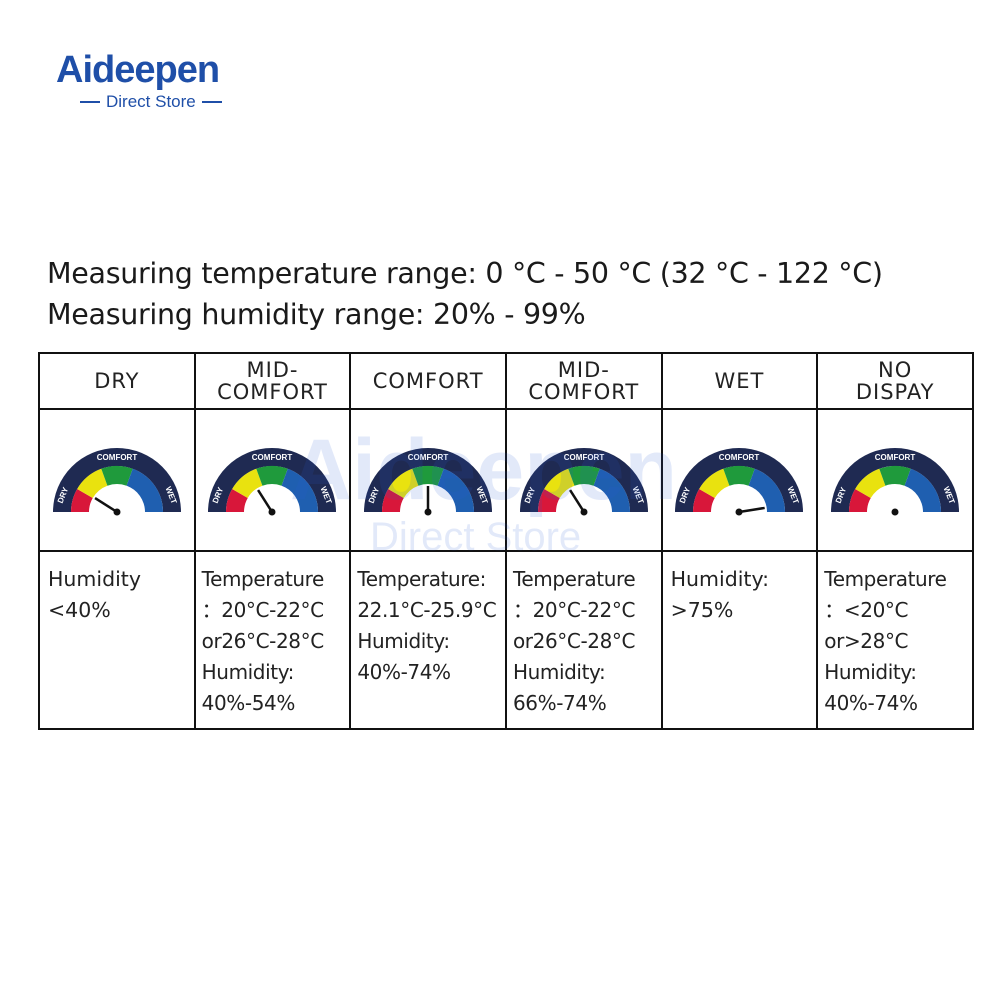  Describe the element at coordinates (895, 381) in the screenshot. I see `level-name: NO DISPAY` at that location.